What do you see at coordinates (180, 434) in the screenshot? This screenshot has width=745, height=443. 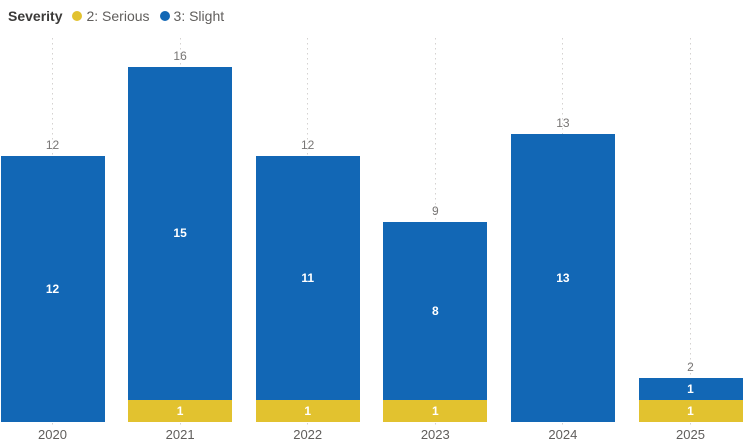 I see `x-axis-label-2021: 2021` at bounding box center [180, 434].